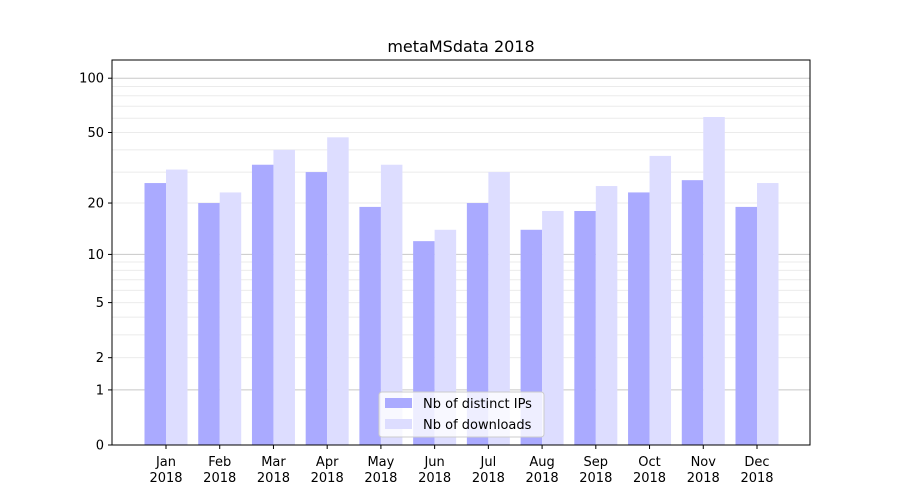  What do you see at coordinates (460, 46) in the screenshot?
I see `chart-title: metaMSdata 2018` at bounding box center [460, 46].